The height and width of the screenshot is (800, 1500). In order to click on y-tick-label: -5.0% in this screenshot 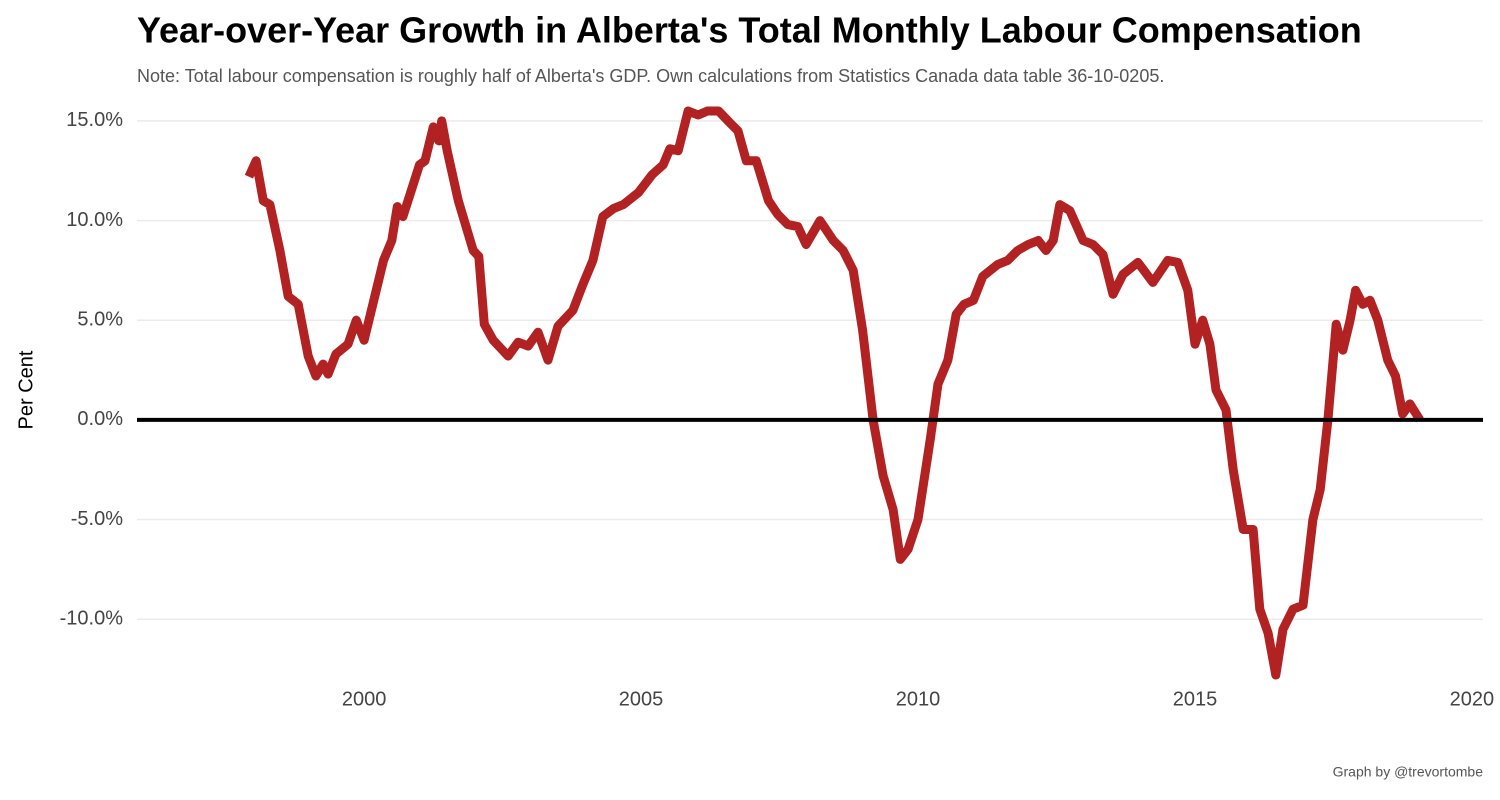, I will do `click(97, 519)`.